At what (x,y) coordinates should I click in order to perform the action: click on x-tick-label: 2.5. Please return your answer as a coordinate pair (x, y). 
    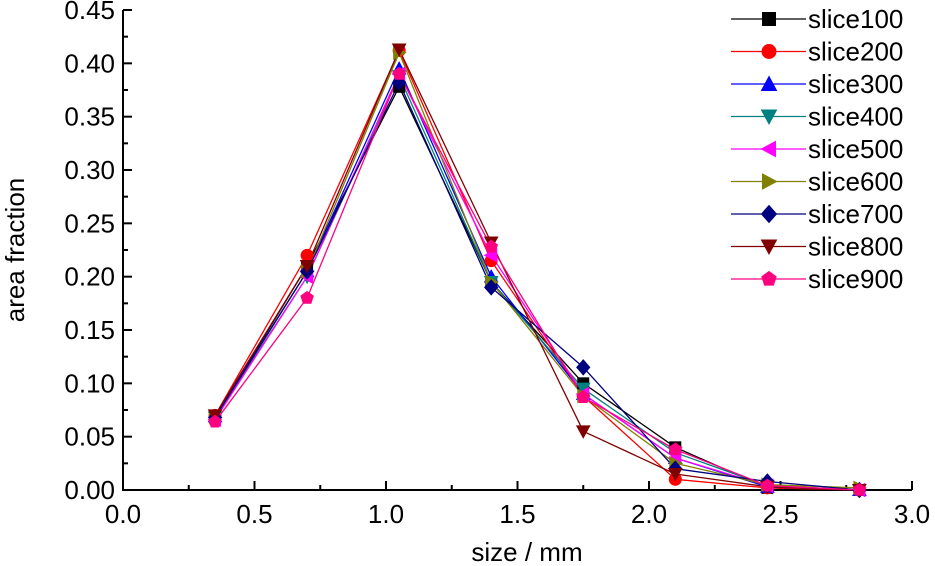
    Looking at the image, I should click on (780, 514).